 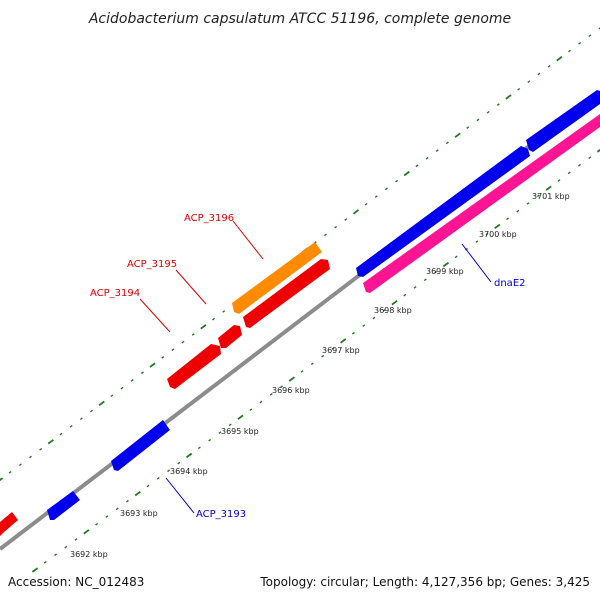 I want to click on gene-label-acp-3195: ACP_3195, so click(x=152, y=264).